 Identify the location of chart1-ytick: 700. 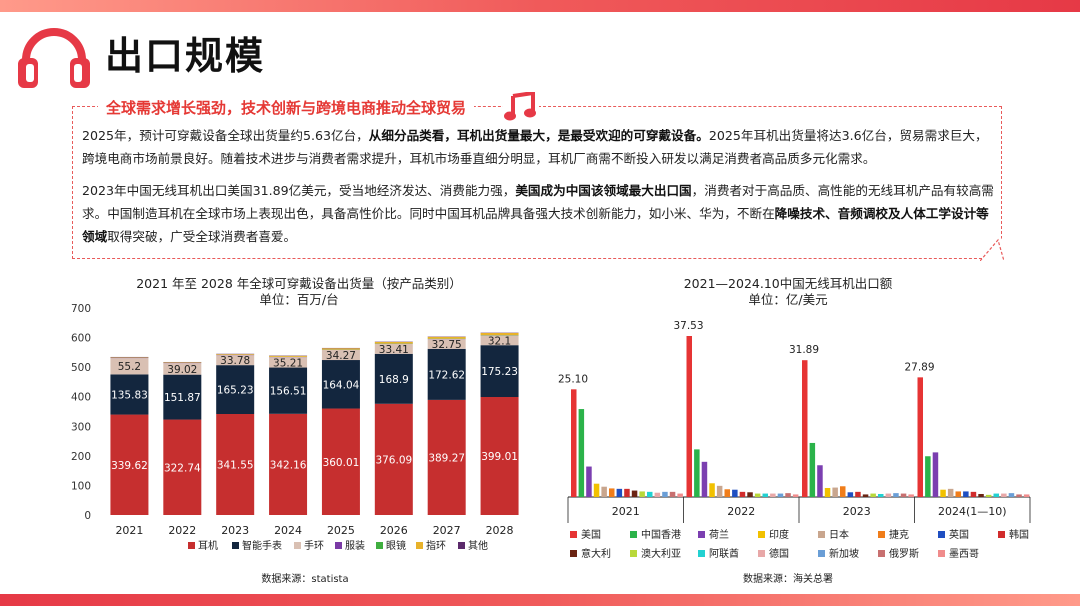
(81, 309).